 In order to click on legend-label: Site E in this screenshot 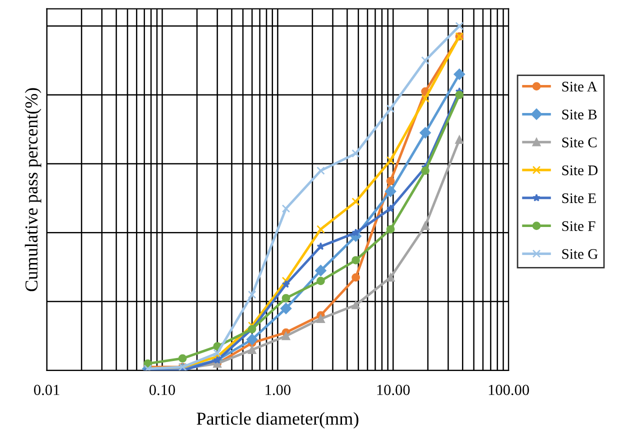, I will do `click(579, 198)`.